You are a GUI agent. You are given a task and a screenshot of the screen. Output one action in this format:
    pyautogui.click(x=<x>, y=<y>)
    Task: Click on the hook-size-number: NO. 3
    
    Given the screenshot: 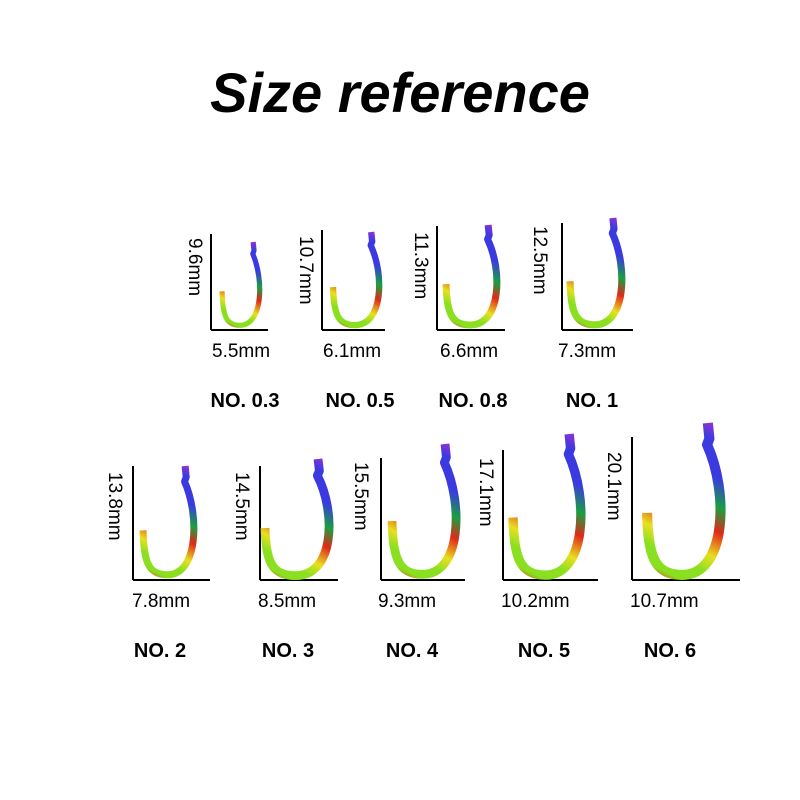 What is the action you would take?
    pyautogui.click(x=288, y=651)
    